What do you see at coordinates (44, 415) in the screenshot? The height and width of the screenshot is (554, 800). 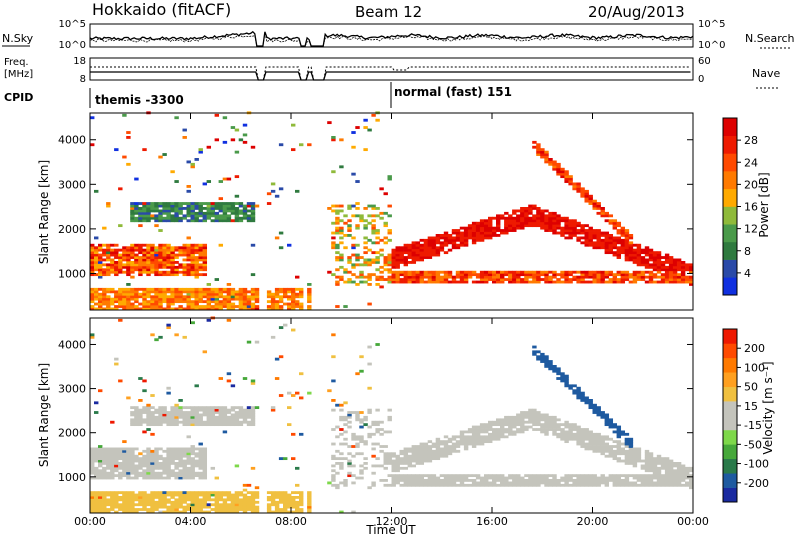 I see `velocity-y-axis-label: Slant Range [km]` at bounding box center [44, 415].